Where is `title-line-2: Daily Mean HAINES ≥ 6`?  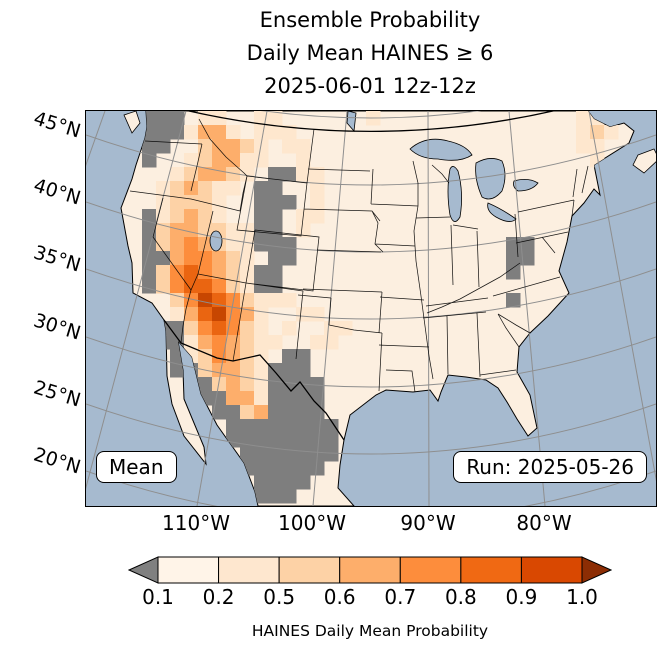 title-line-2: Daily Mean HAINES ≥ 6 is located at coordinates (370, 53).